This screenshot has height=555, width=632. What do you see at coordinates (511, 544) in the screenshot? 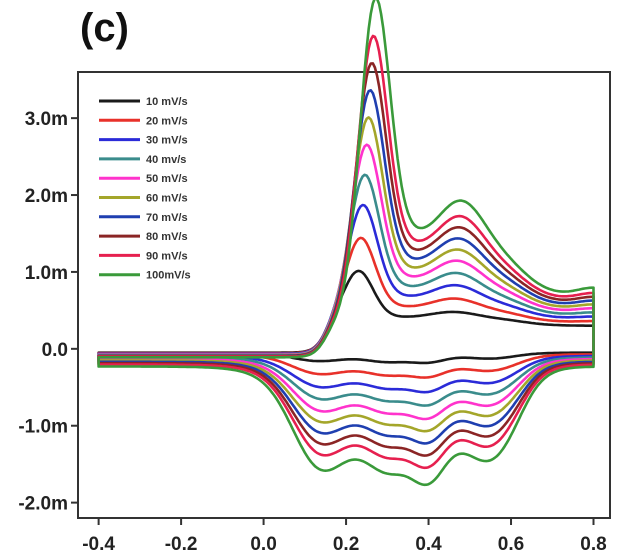
I see `x-tick-label: 0.6` at bounding box center [511, 544].